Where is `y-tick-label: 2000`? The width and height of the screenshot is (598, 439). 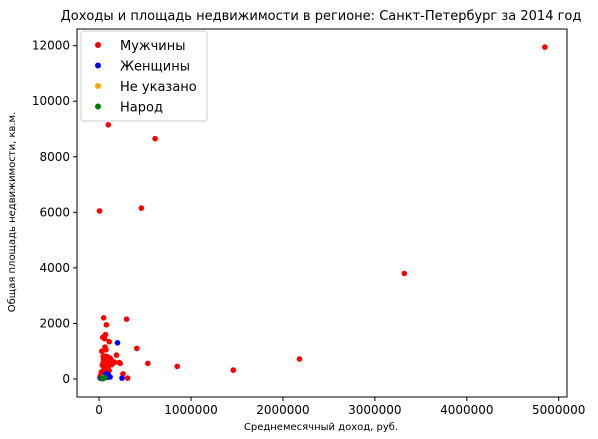
y-tick-label: 2000 is located at coordinates (54, 323).